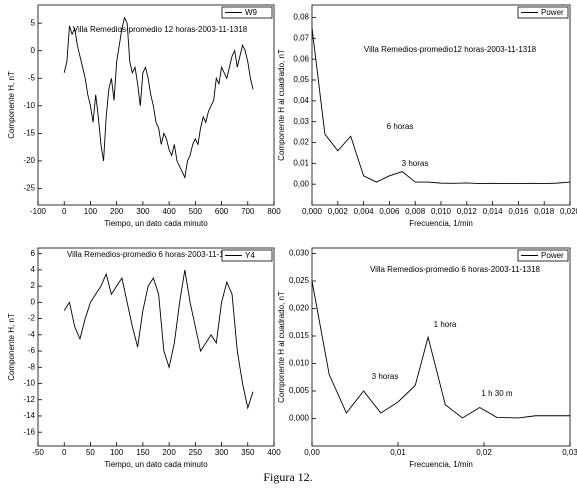 Image resolution: width=577 pixels, height=489 pixels. Describe the element at coordinates (301, 58) in the screenshot. I see `y-tick-label: 0,06` at that location.